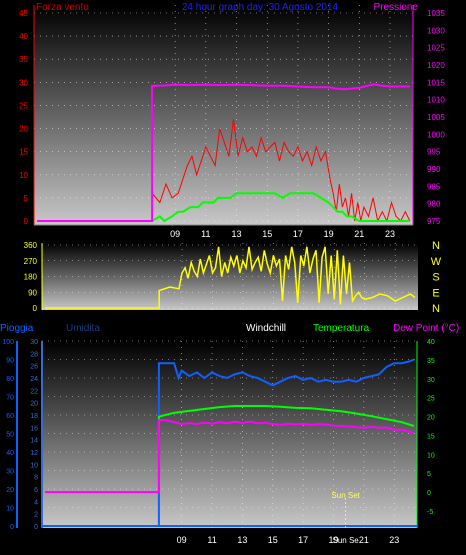 The width and height of the screenshot is (466, 555). Describe the element at coordinates (10, 416) in the screenshot. I see `rain-tick-label: 60` at that location.